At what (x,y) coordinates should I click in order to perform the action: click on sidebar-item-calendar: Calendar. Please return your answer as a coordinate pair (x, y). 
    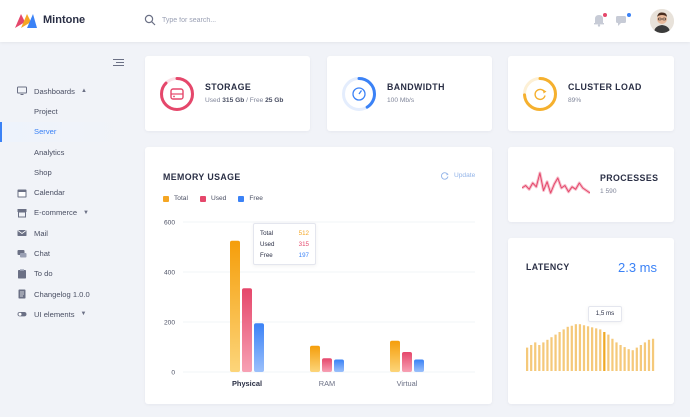
    Looking at the image, I should click on (62, 192).